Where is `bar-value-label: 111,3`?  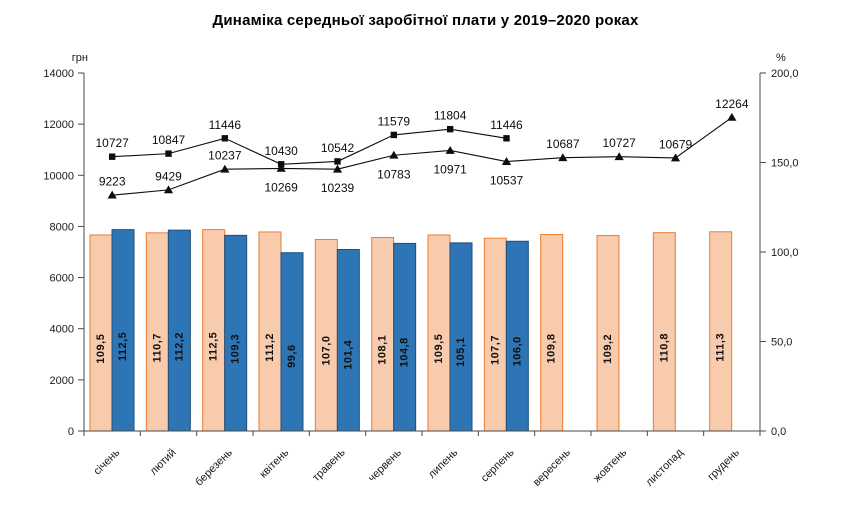
bar-value-label: 111,3 is located at coordinates (721, 347).